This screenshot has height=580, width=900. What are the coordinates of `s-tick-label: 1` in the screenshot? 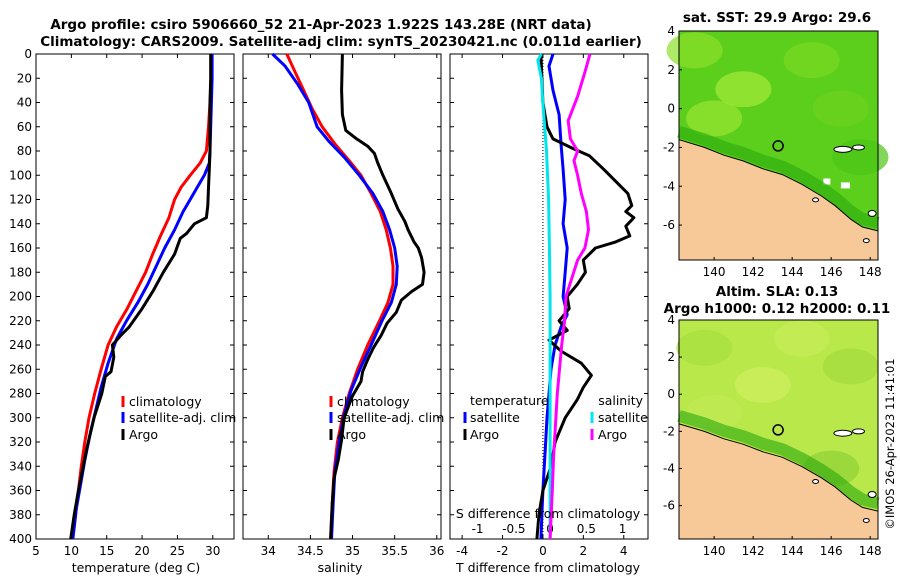 It's located at (623, 529).